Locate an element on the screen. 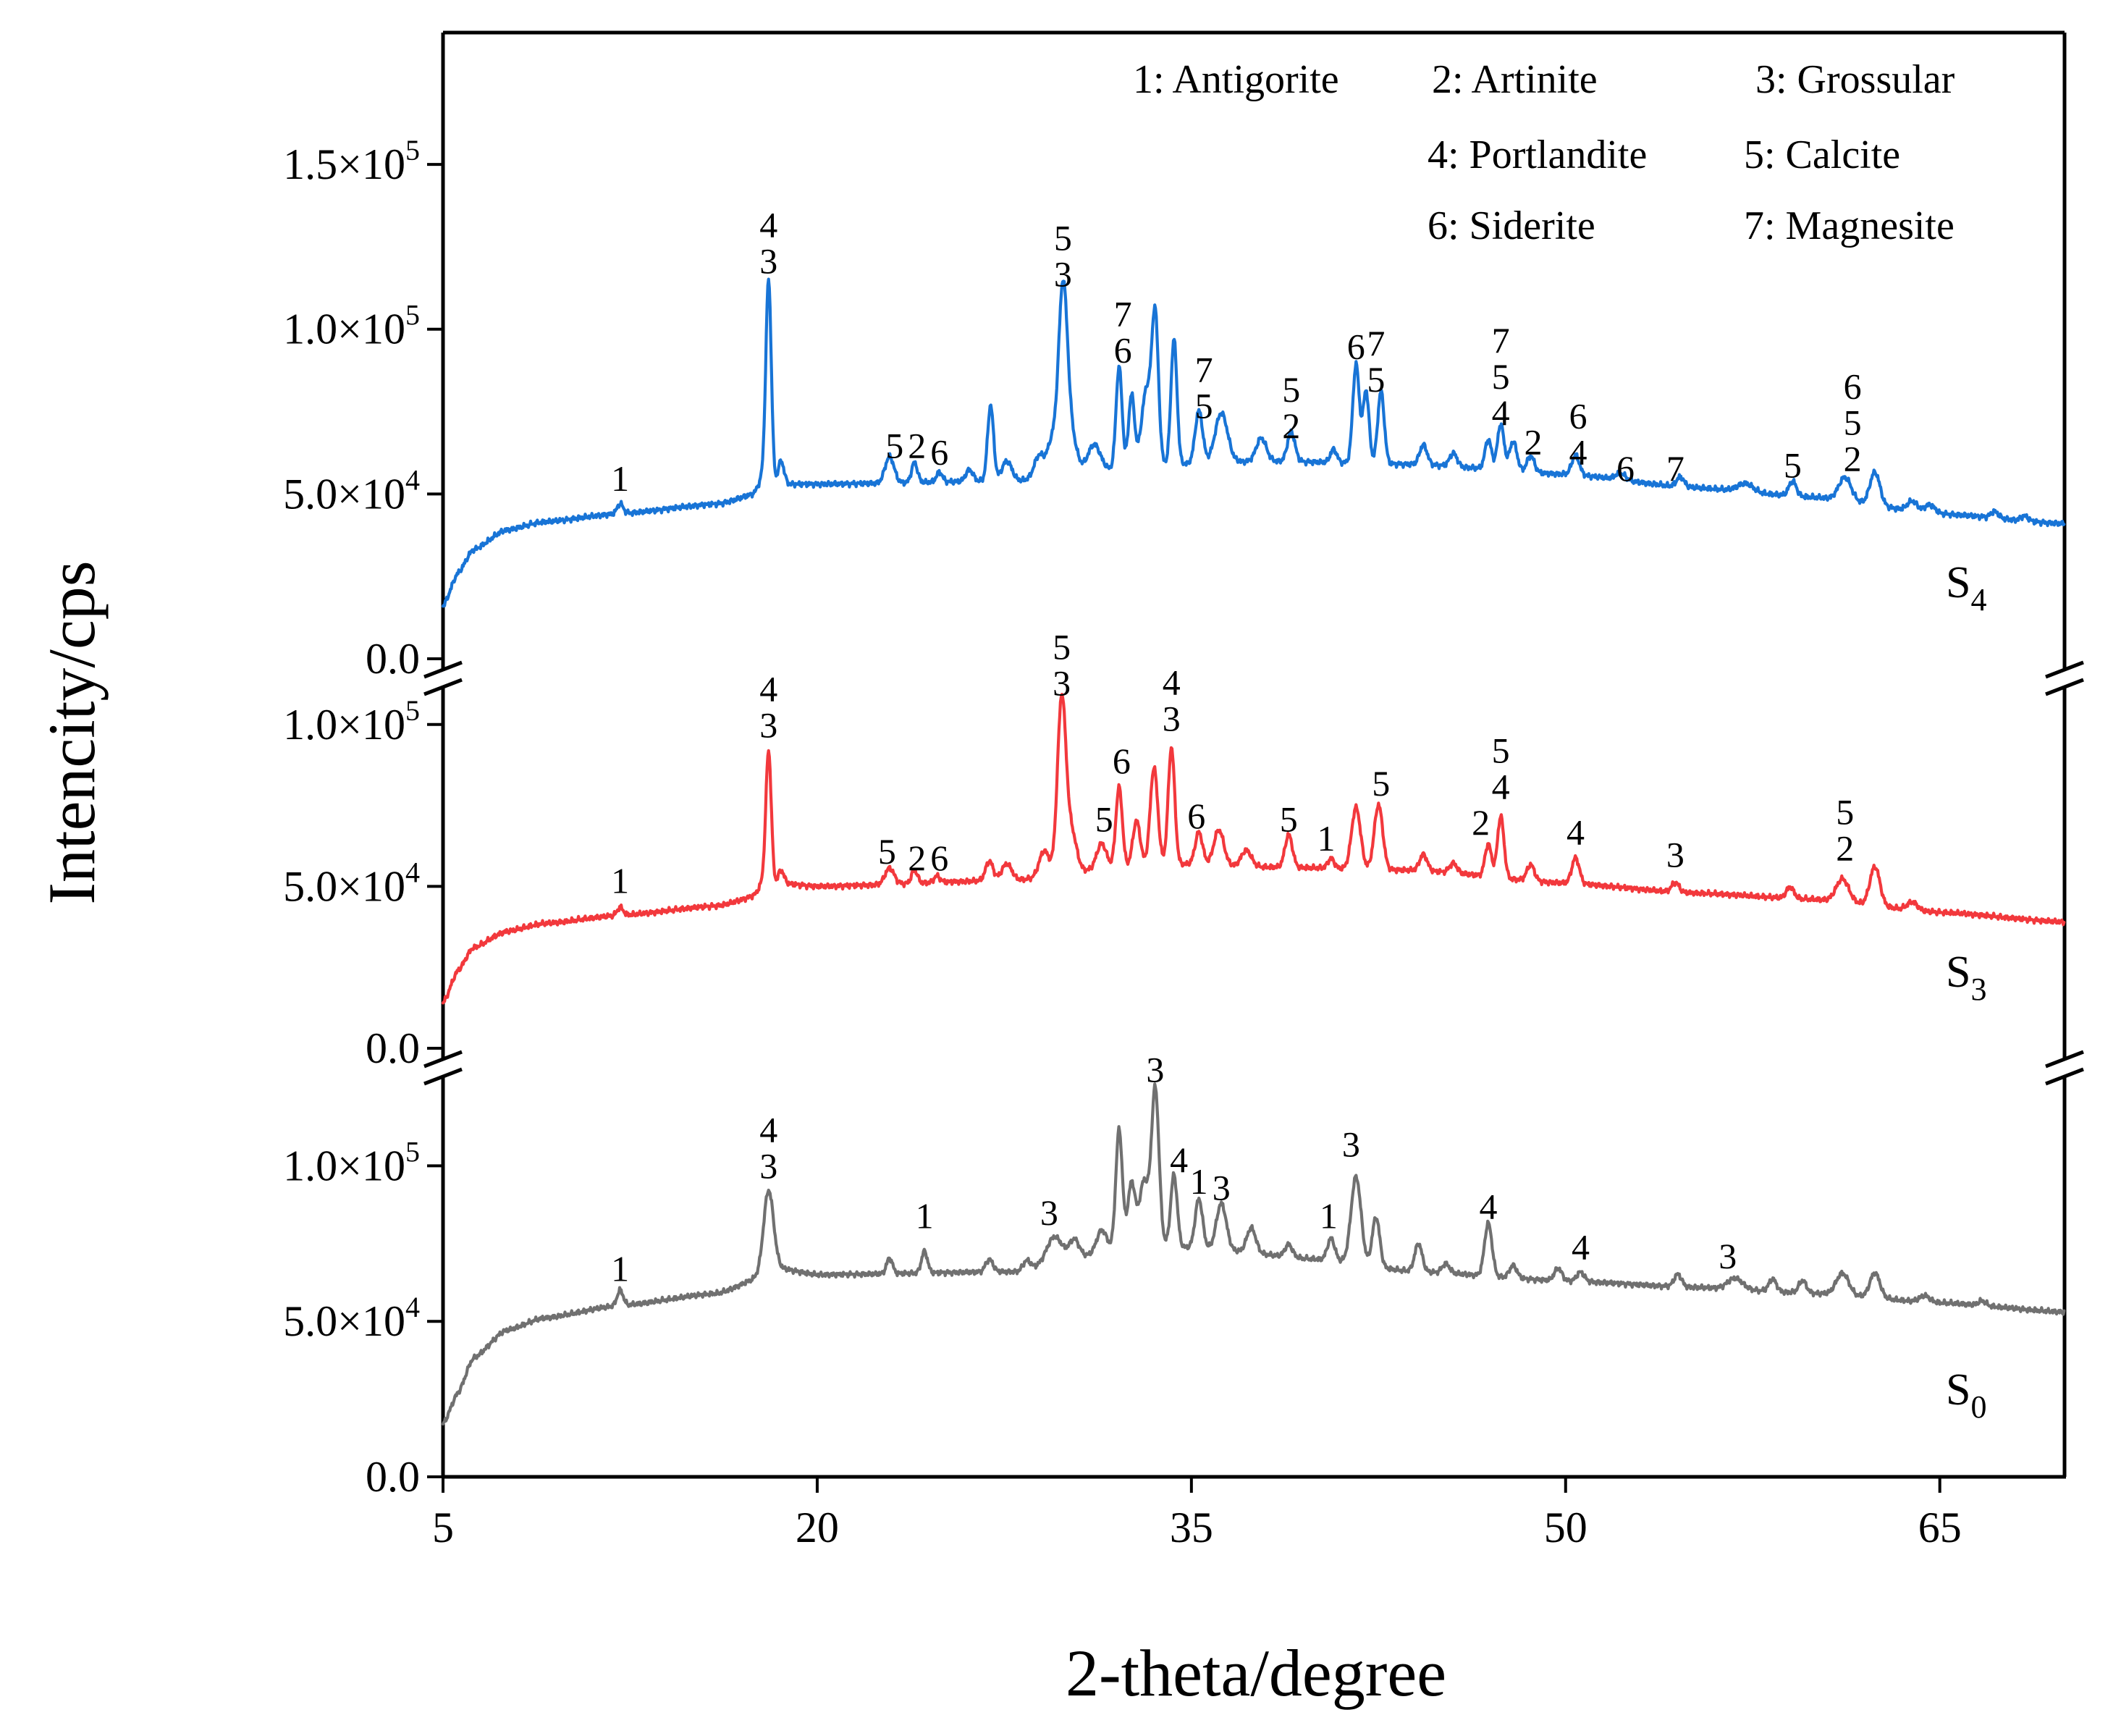 The height and width of the screenshot is (1736, 2121). sample-label-s3: S3 is located at coordinates (1966, 977).